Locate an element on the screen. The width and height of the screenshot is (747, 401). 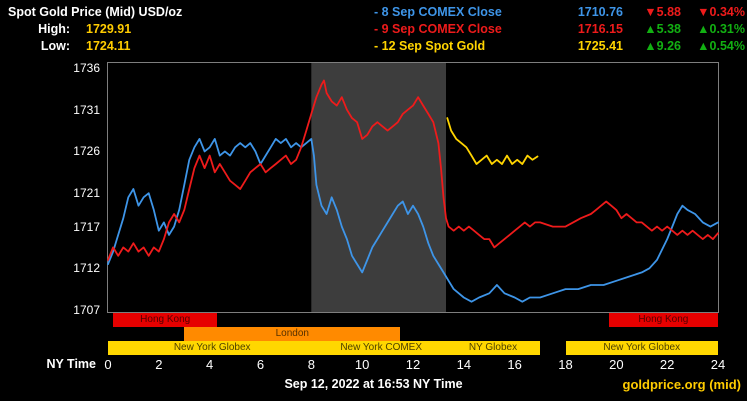
page-title: Spot Gold Price (Mid) USD/oz is located at coordinates (95, 12).